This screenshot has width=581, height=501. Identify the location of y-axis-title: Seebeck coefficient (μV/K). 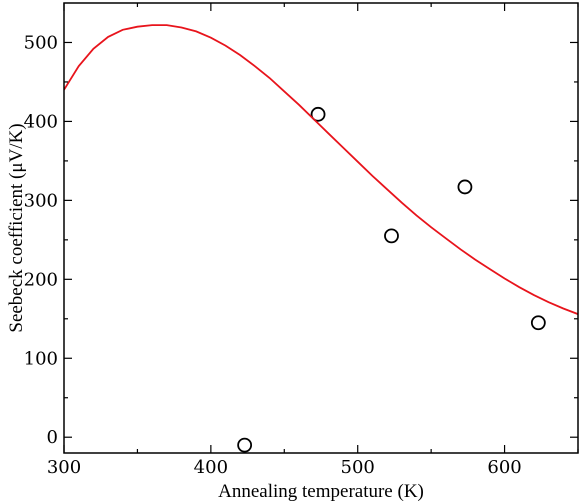
(16, 227).